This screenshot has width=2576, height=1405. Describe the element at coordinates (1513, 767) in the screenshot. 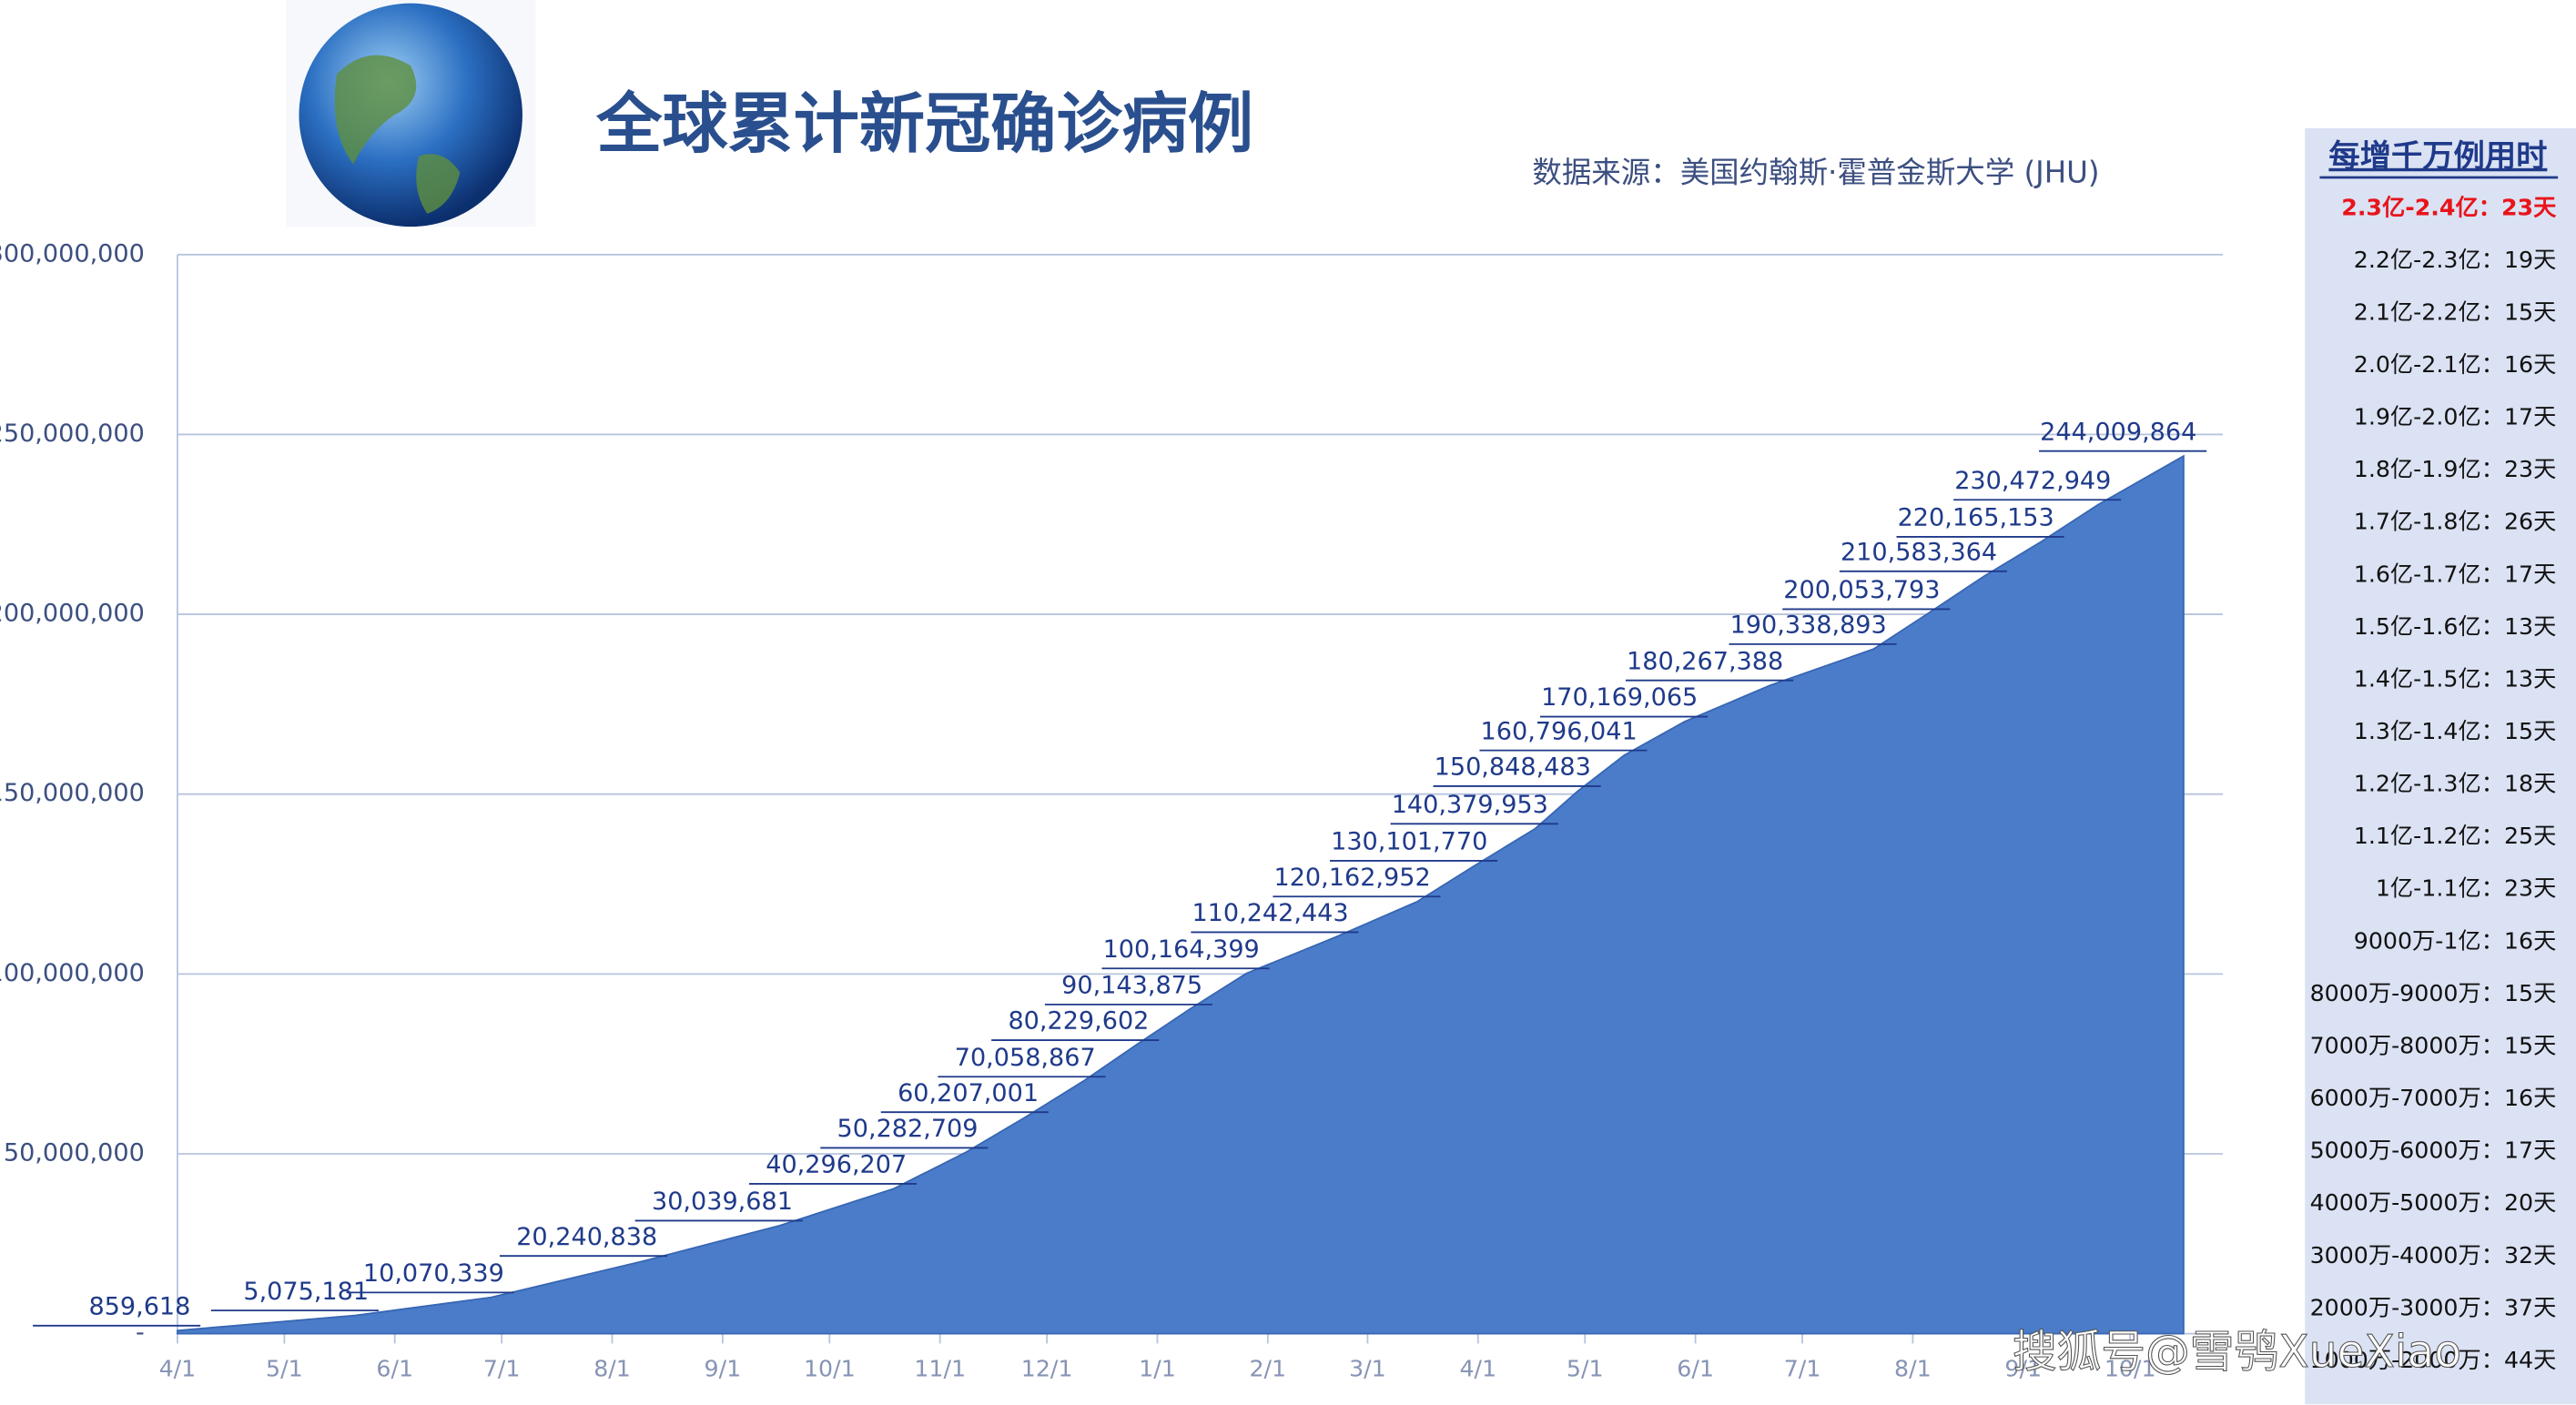

I see `value-label: 150,848,483` at that location.